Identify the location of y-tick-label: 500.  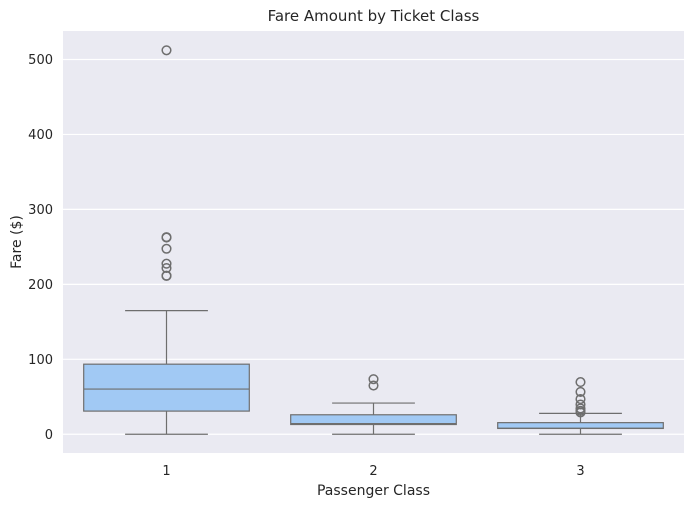
(40, 60).